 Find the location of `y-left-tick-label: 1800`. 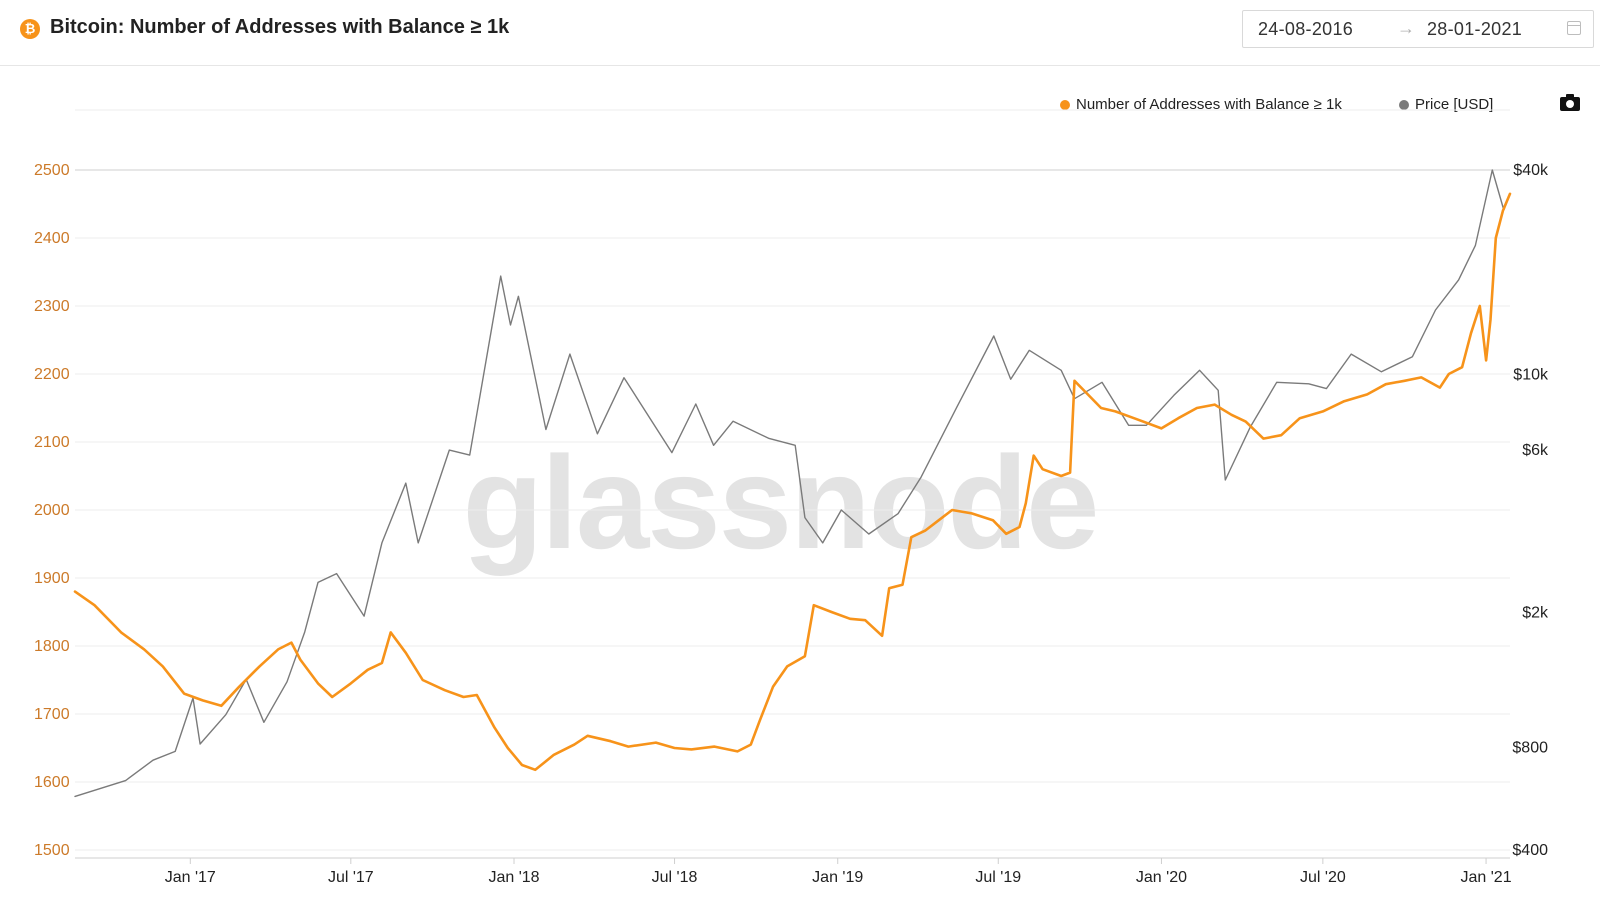

y-left-tick-label: 1800 is located at coordinates (52, 646).